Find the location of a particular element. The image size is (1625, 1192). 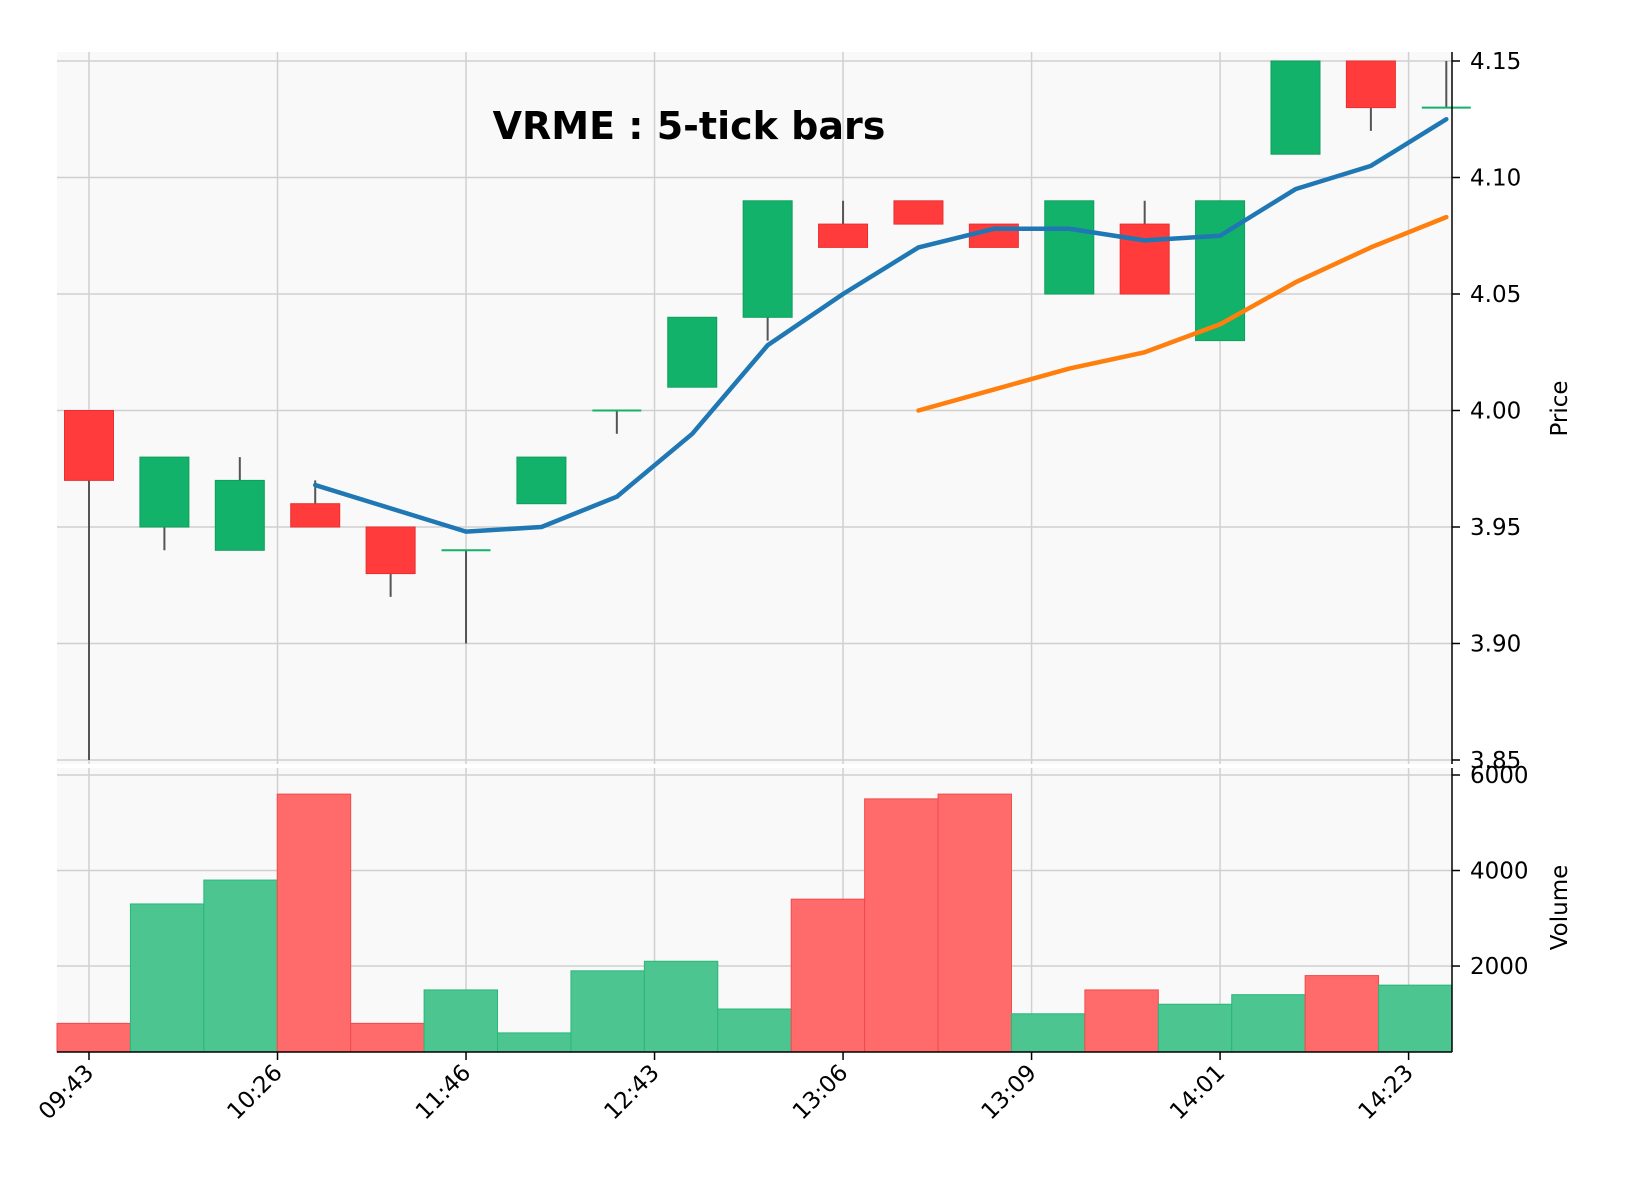

x-tick-label: 12:43 is located at coordinates (632, 1092).